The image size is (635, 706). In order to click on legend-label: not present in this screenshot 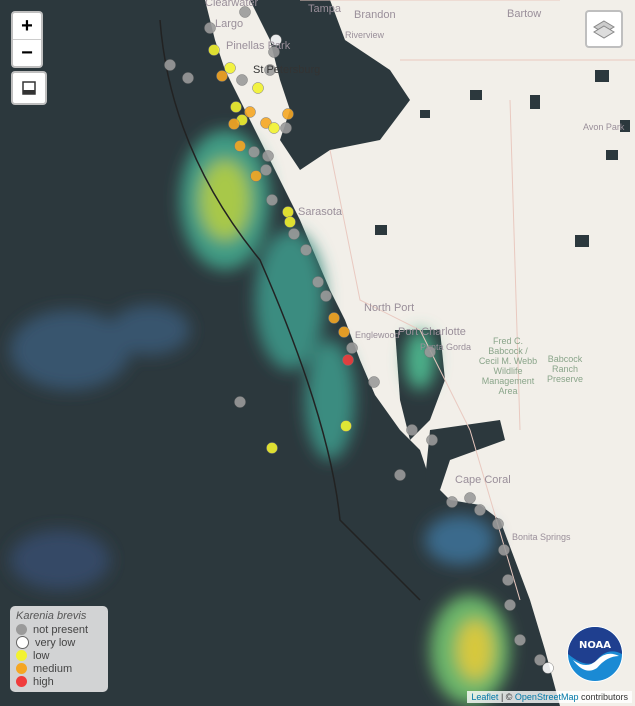, I will do `click(61, 629)`.